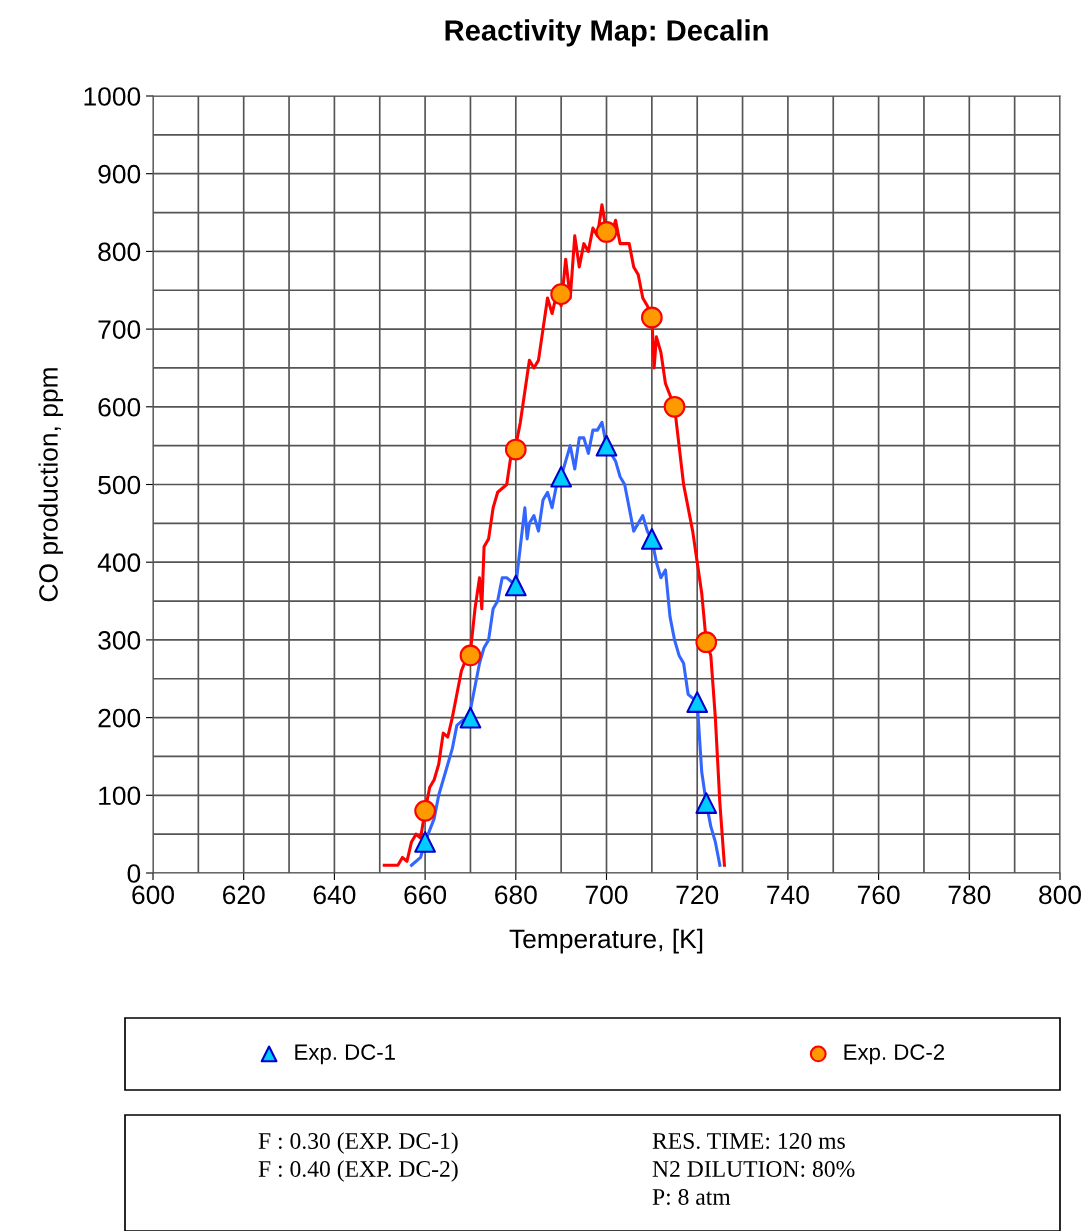 This screenshot has height=1231, width=1090. I want to click on y-tick-label: 600, so click(119, 407).